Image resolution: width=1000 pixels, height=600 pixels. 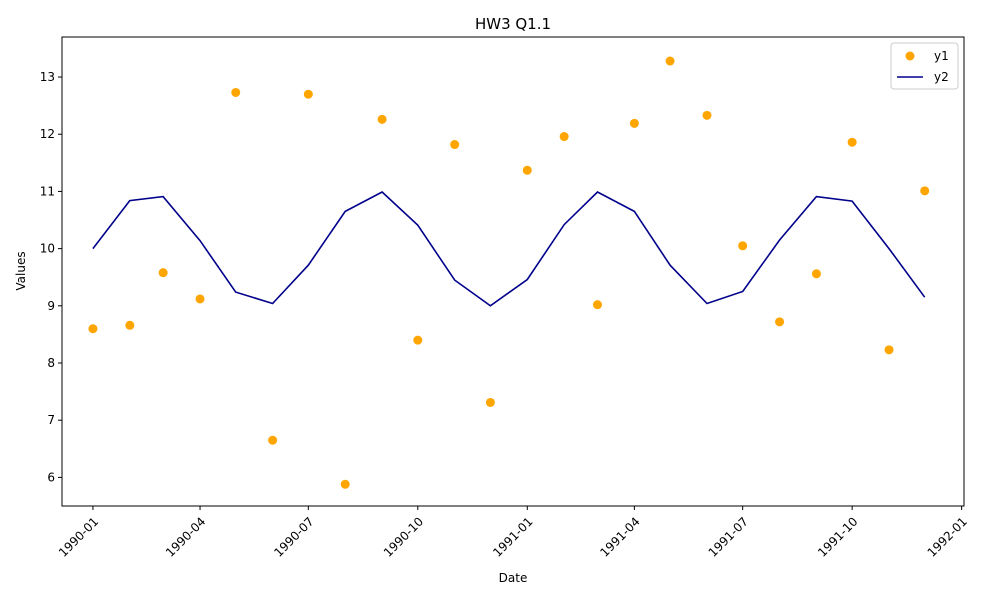 What do you see at coordinates (837, 536) in the screenshot?
I see `x-tick-label: 1991-10` at bounding box center [837, 536].